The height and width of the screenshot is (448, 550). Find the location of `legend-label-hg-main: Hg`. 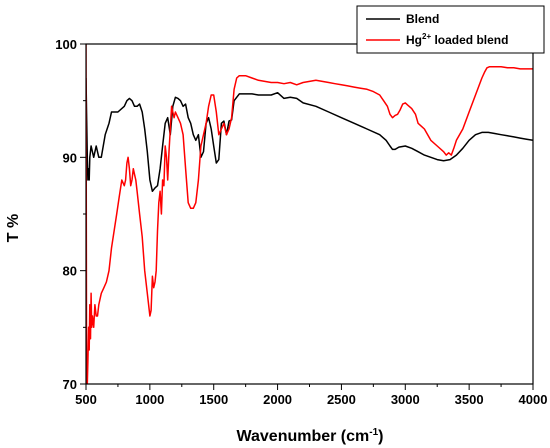

legend-label-hg-main: Hg is located at coordinates (414, 40).